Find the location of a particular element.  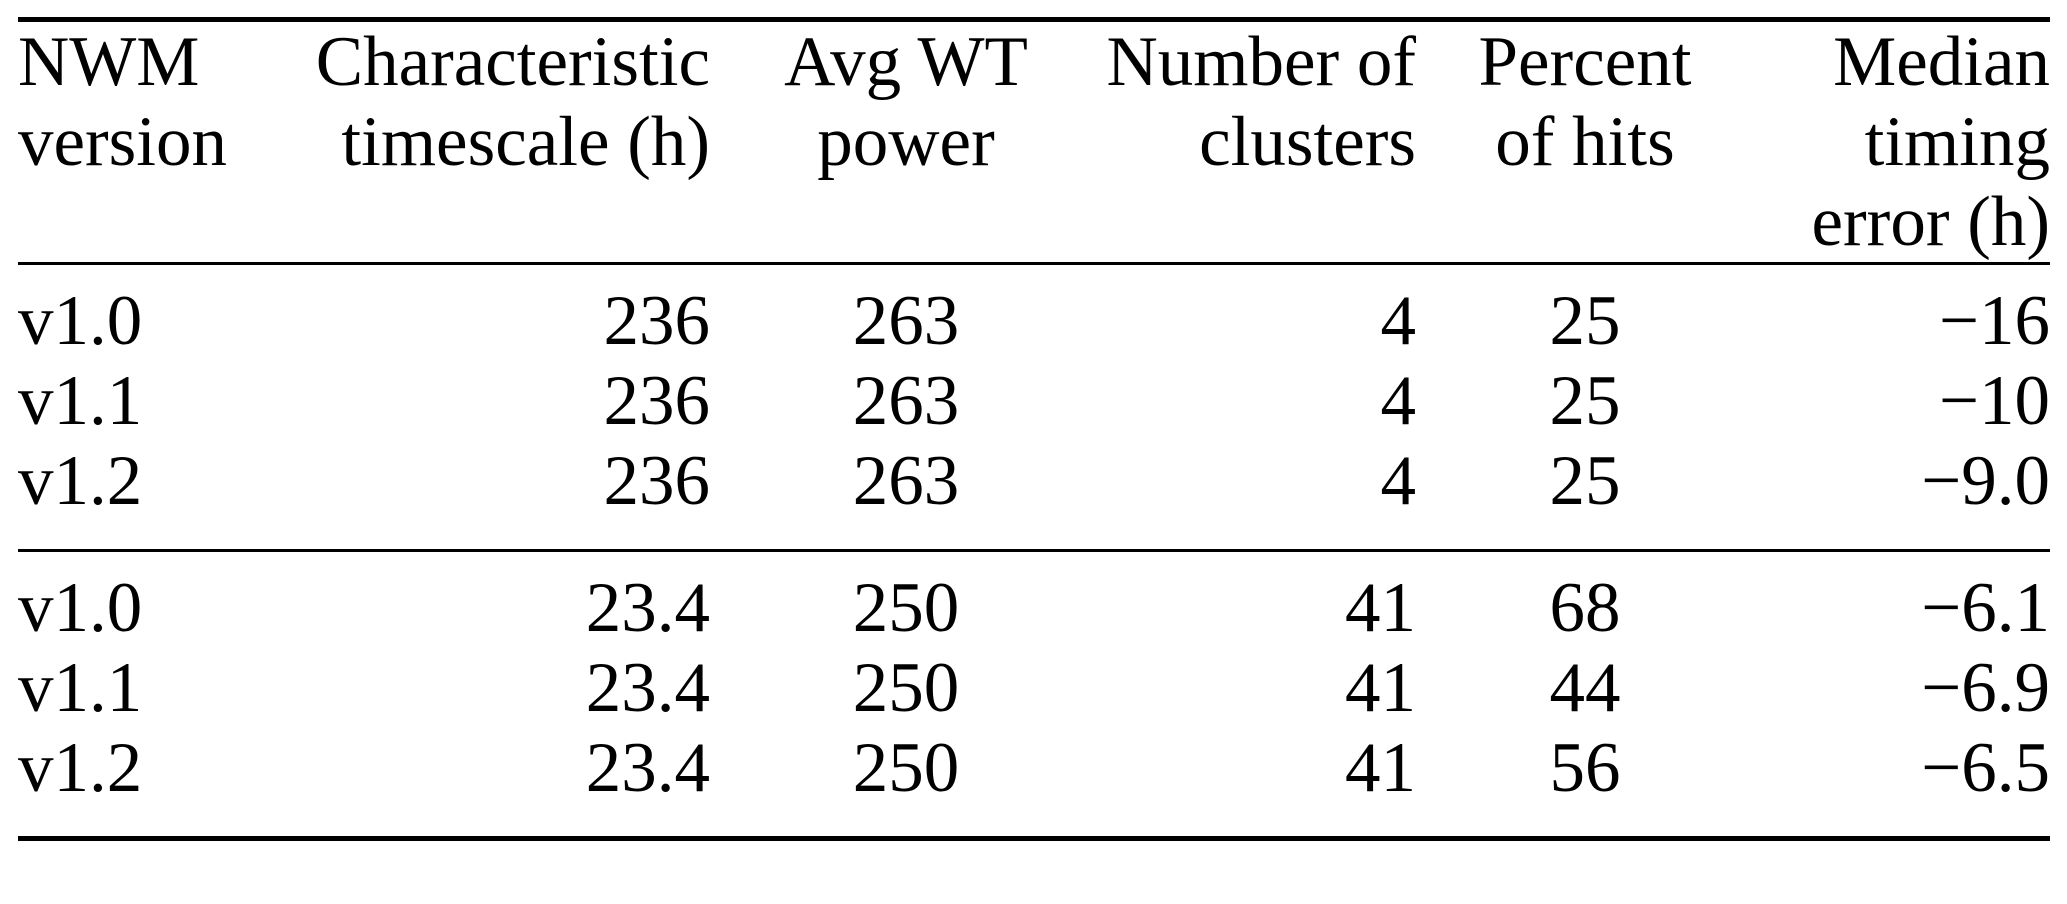

header-nwm-version: NWM version is located at coordinates (163, 142).